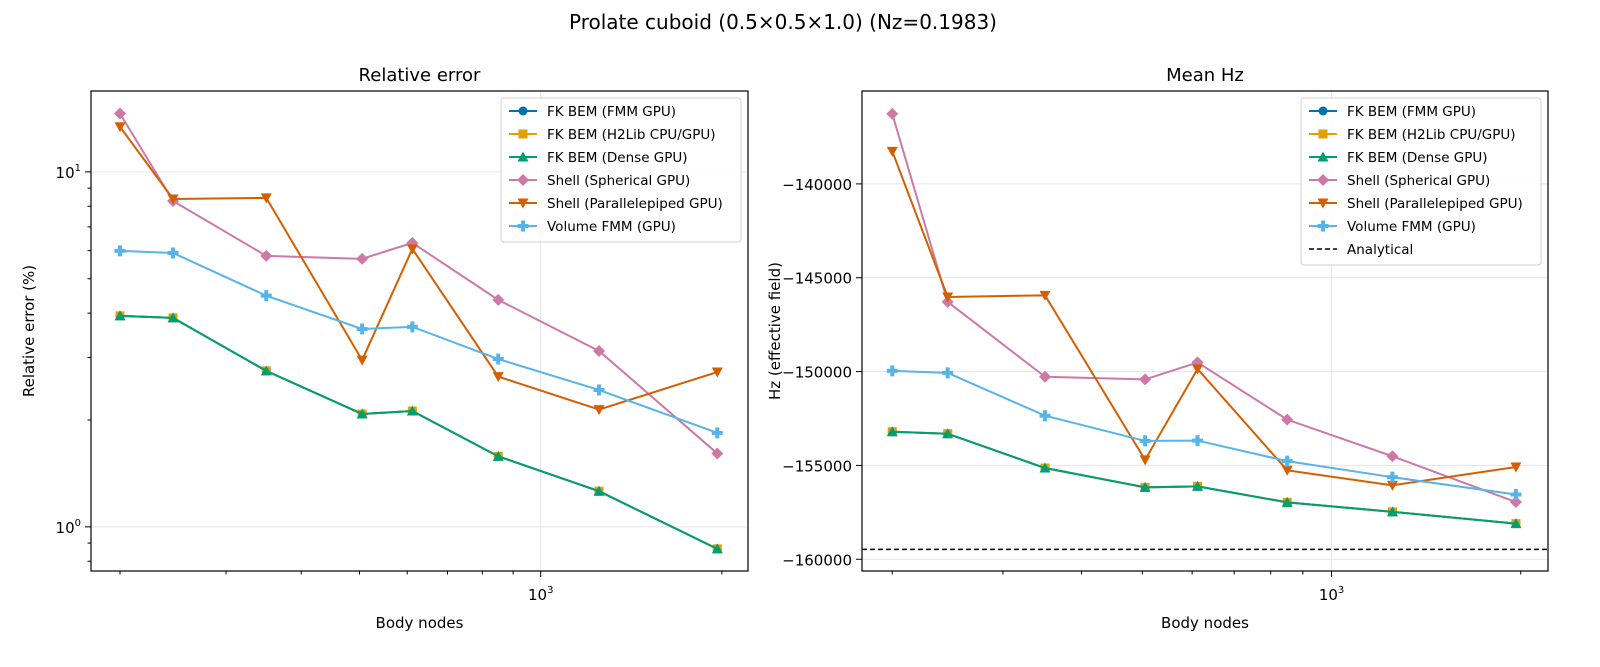 This screenshot has height=667, width=1600. What do you see at coordinates (29, 331) in the screenshot?
I see `y-axis-label: Relative error (%)` at bounding box center [29, 331].